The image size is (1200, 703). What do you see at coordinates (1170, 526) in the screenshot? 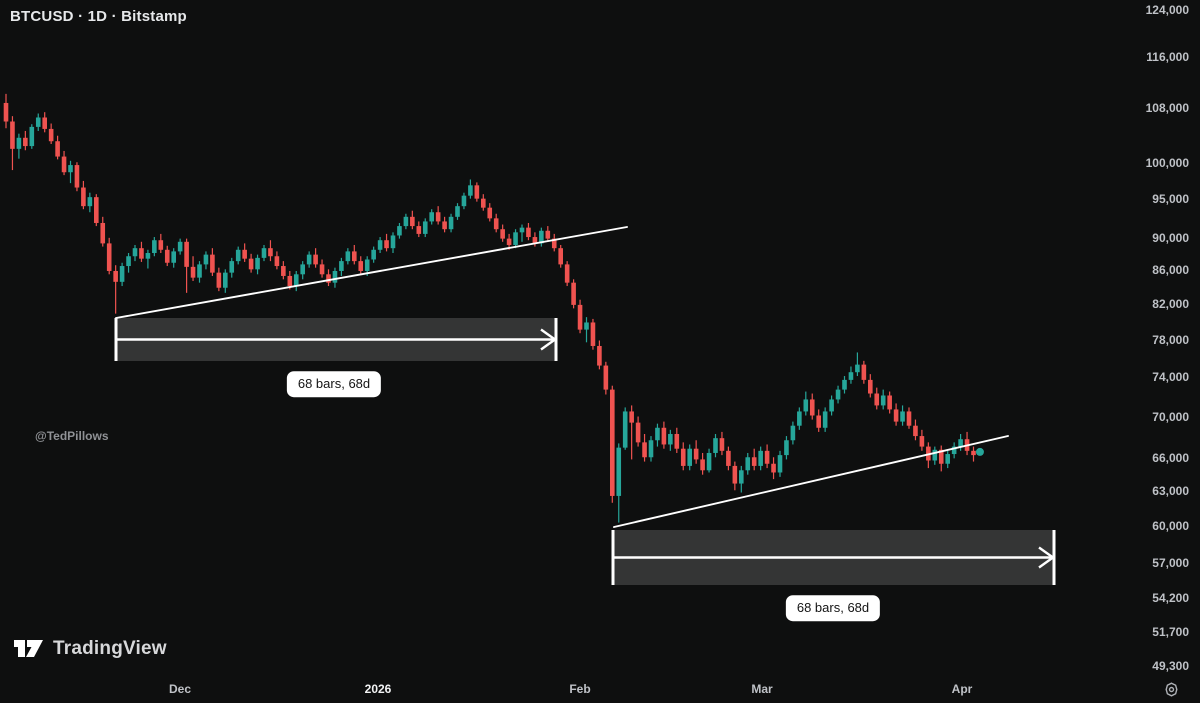
I see `price-axis-label: 60,000` at bounding box center [1170, 526].